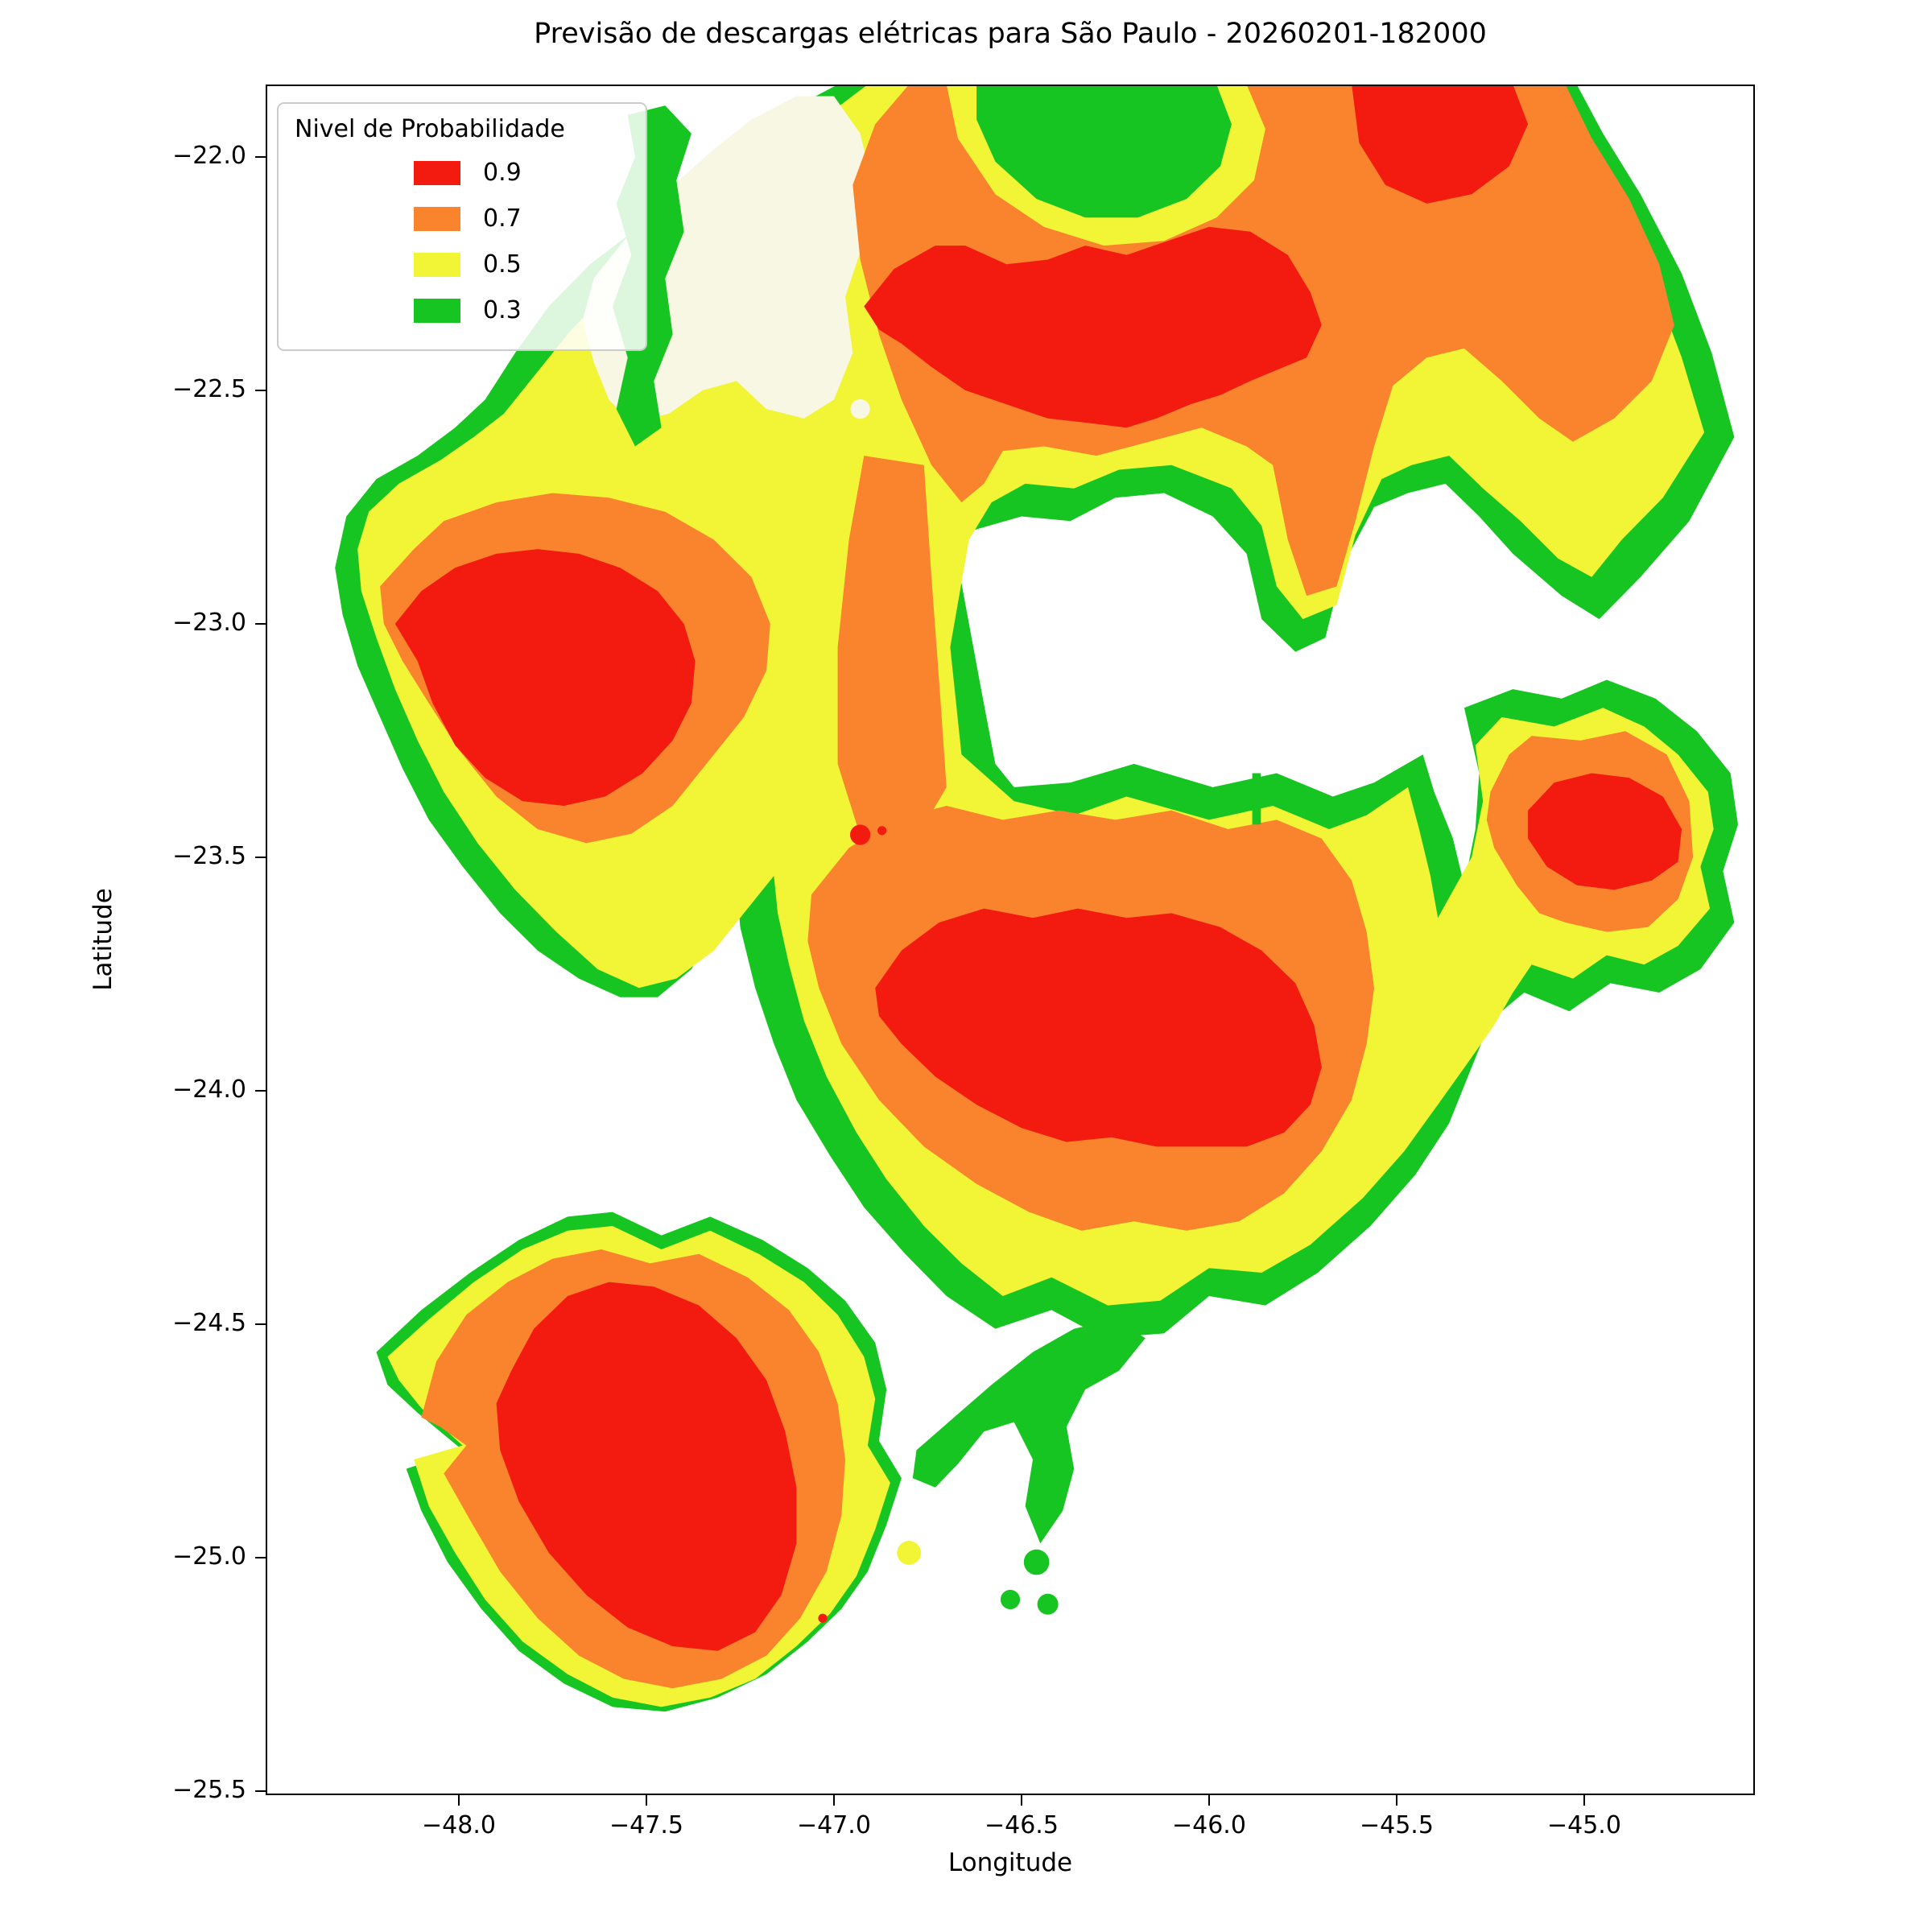 Image resolution: width=1932 pixels, height=1932 pixels. What do you see at coordinates (892, 652) in the screenshot?
I see `contour-region-corridor-high` at bounding box center [892, 652].